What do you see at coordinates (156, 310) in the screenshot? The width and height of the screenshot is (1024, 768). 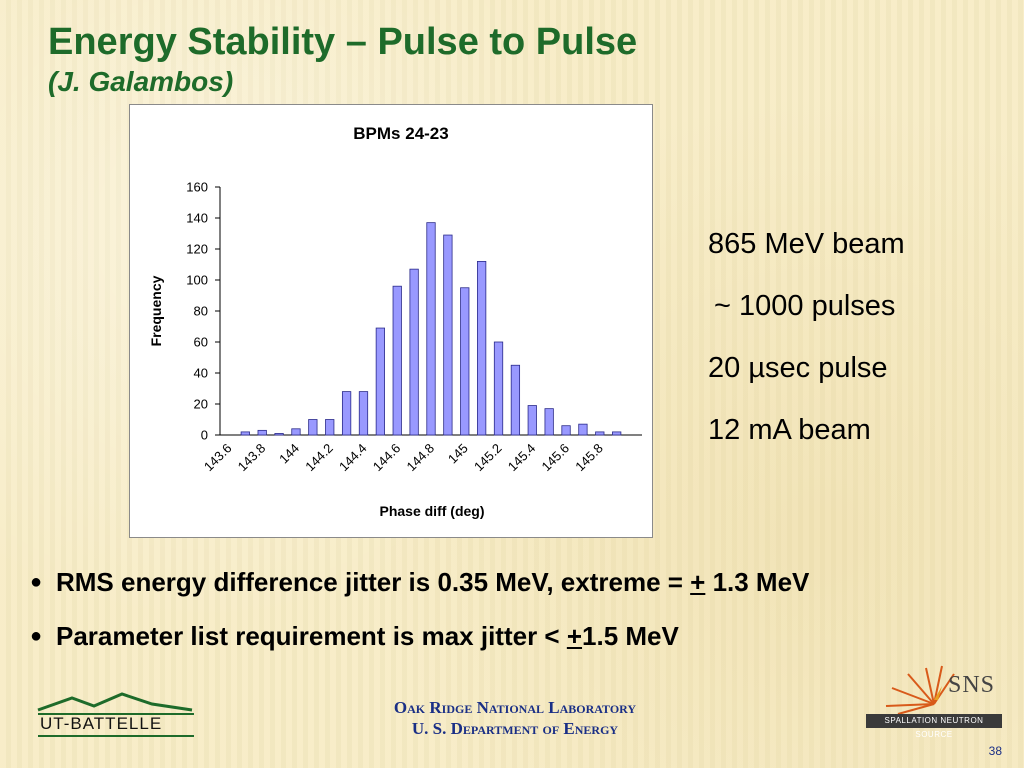 I see `y-axis-label: Frequency` at bounding box center [156, 310].